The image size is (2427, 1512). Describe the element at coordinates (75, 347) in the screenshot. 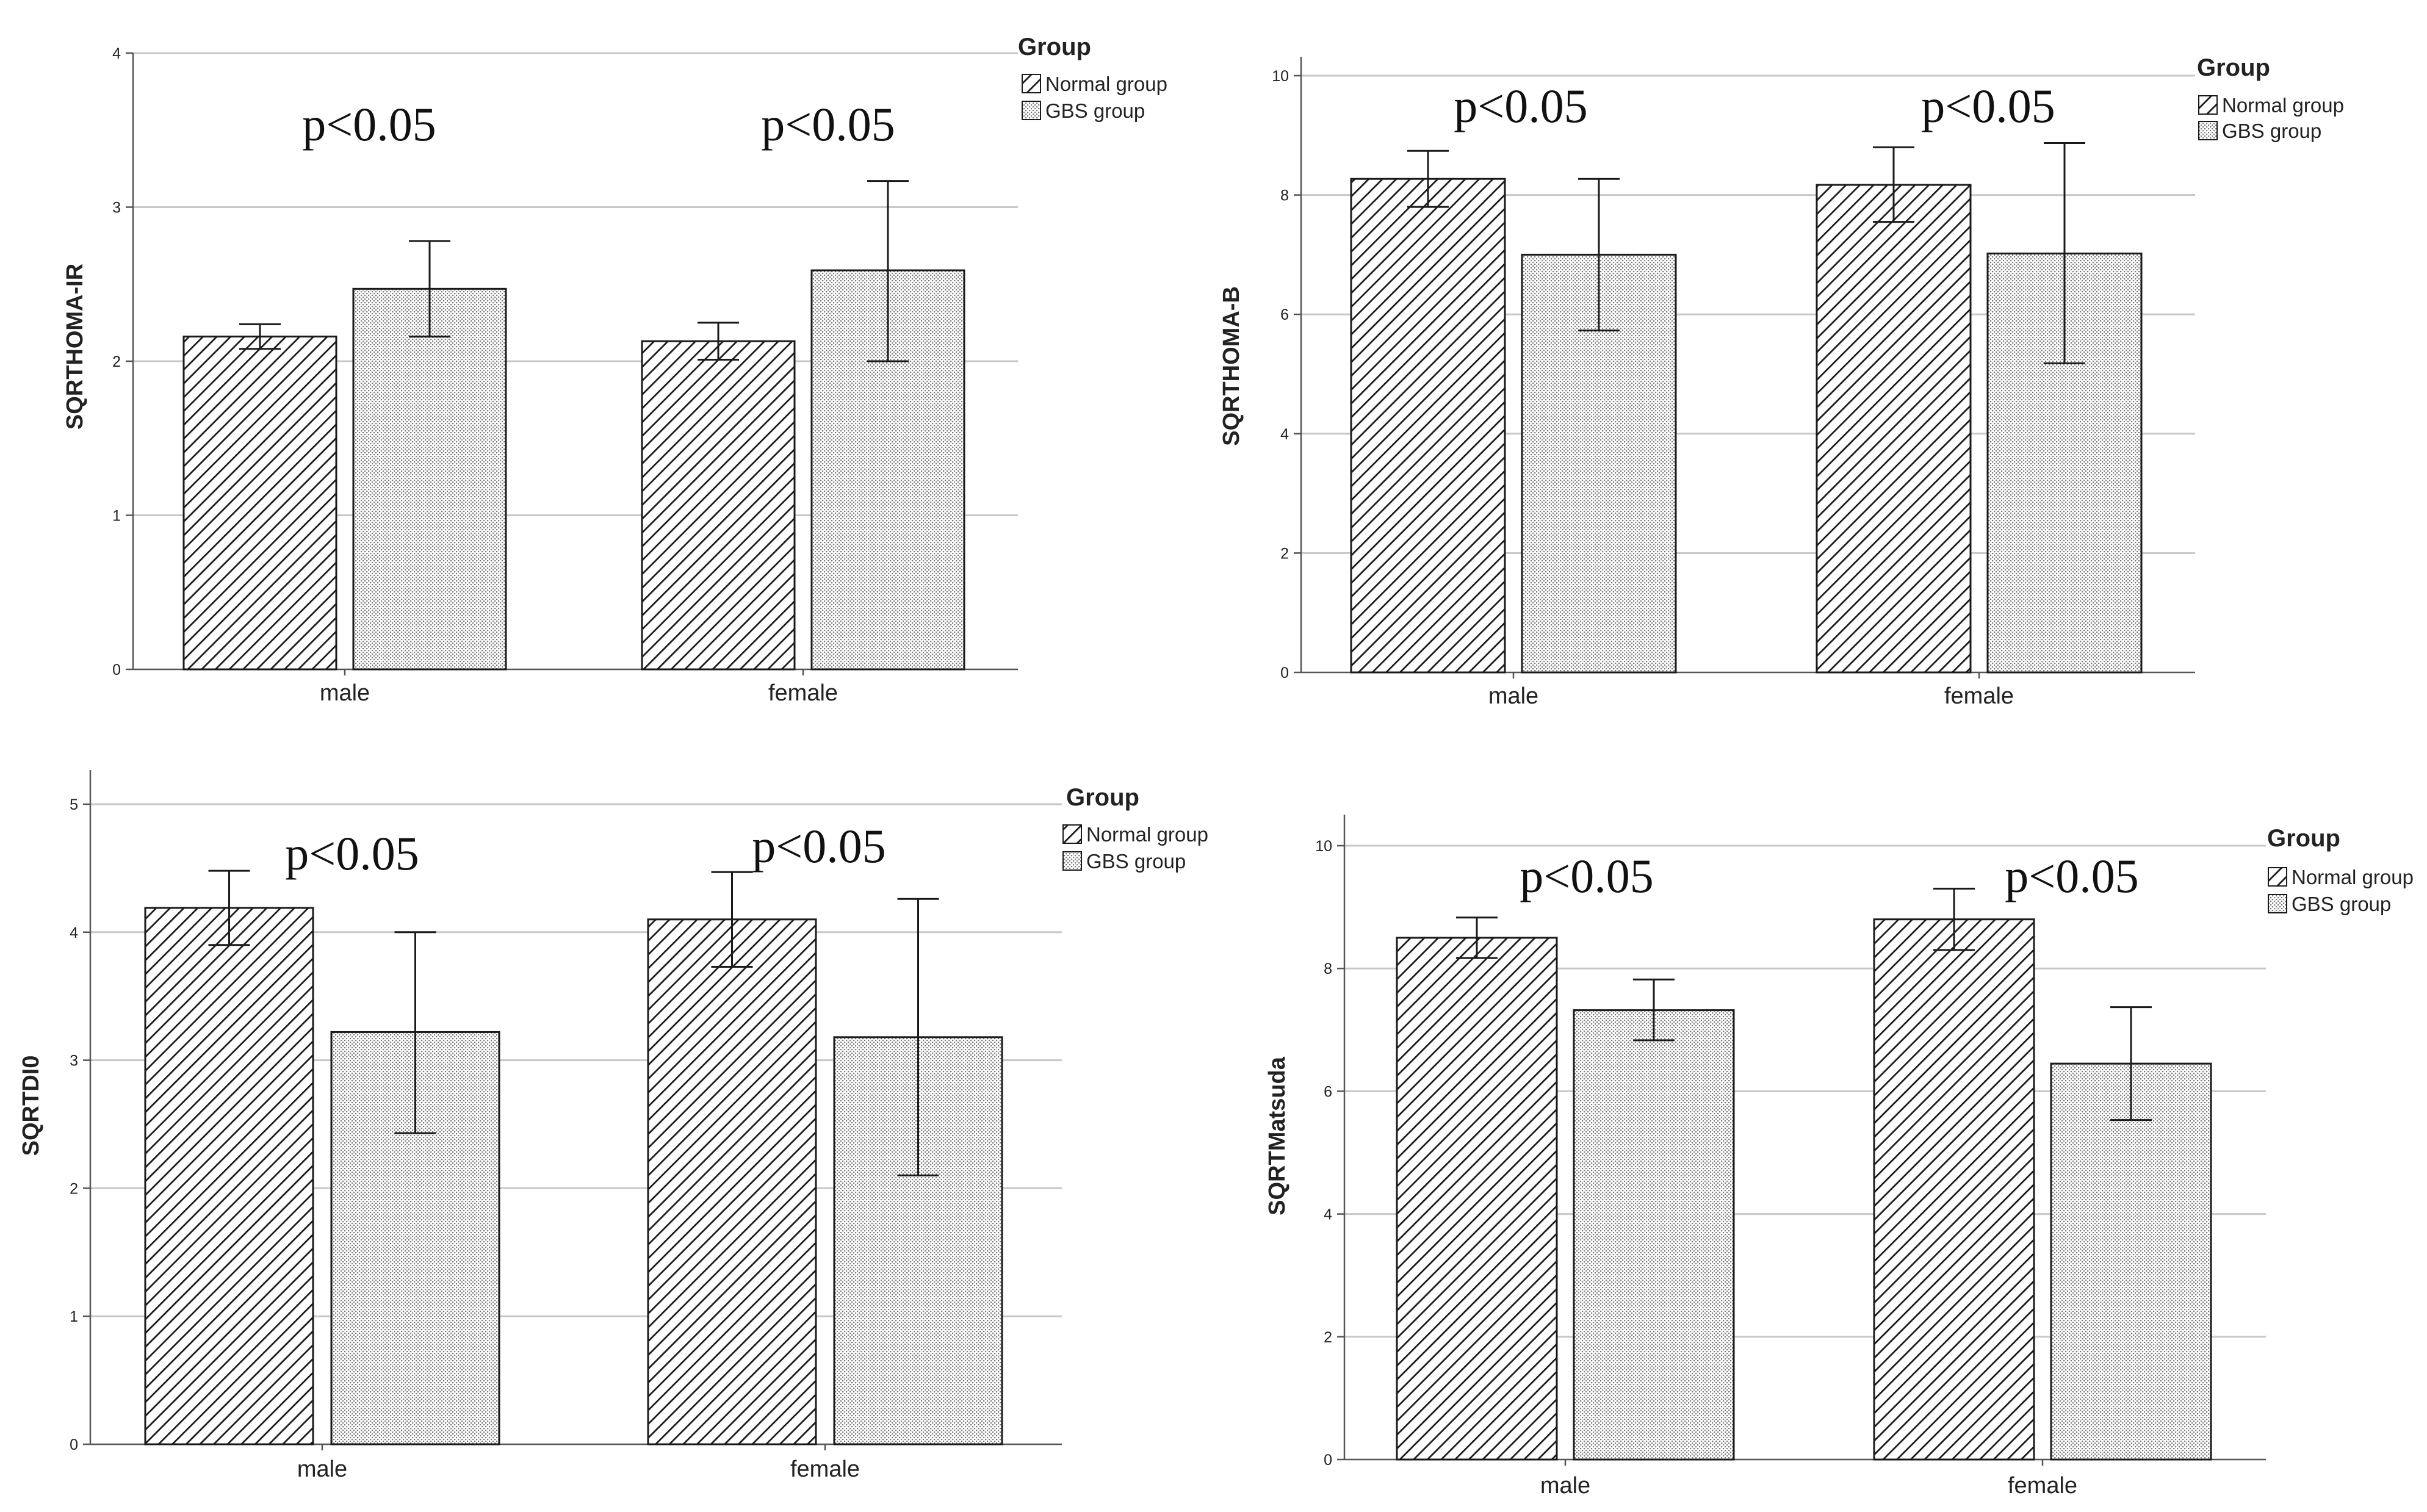

I see `y-axis-title: SQRTHOMA-IR` at that location.